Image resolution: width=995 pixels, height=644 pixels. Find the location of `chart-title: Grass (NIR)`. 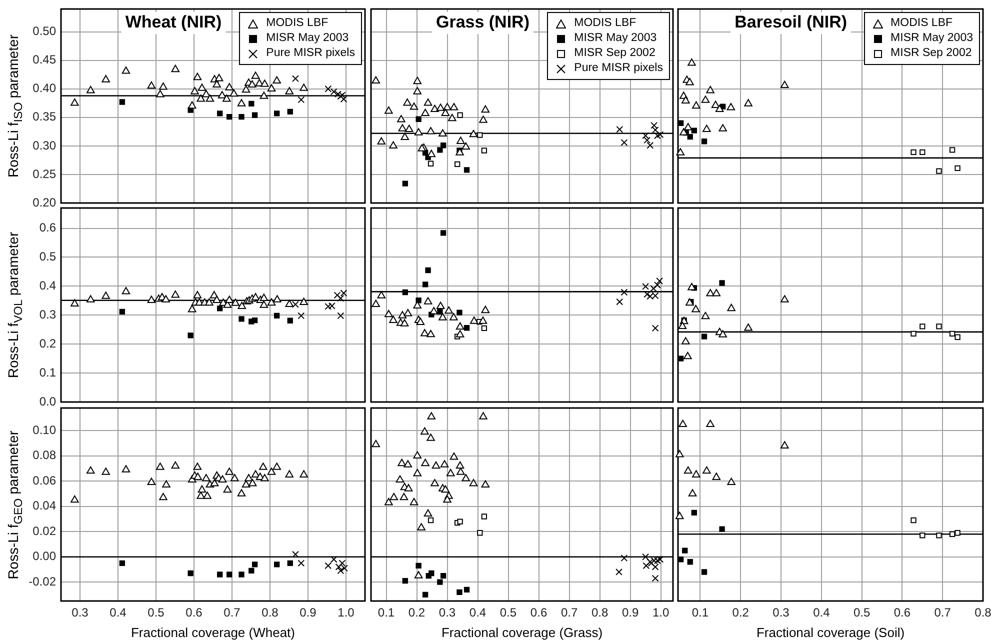

chart-title: Grass (NIR) is located at coordinates (483, 22).